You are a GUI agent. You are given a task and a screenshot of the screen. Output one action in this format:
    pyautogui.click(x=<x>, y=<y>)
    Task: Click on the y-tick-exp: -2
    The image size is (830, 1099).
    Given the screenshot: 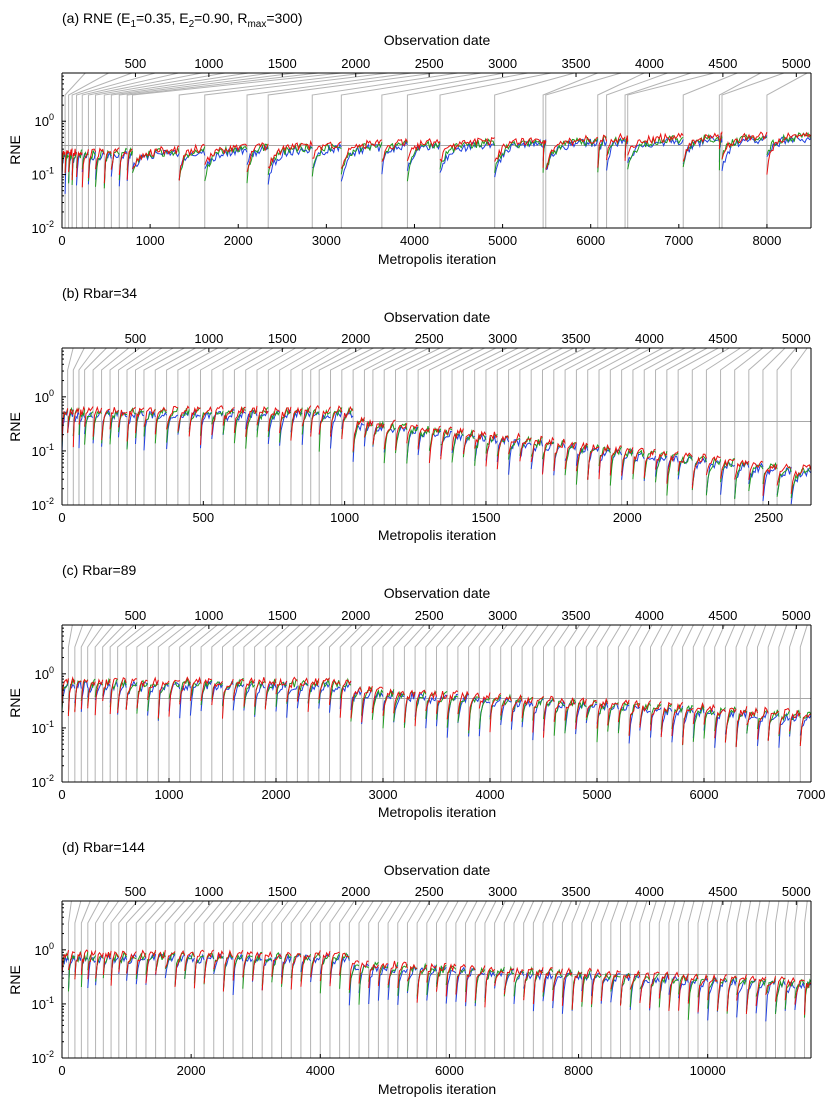 What is the action you would take?
    pyautogui.click(x=50, y=224)
    